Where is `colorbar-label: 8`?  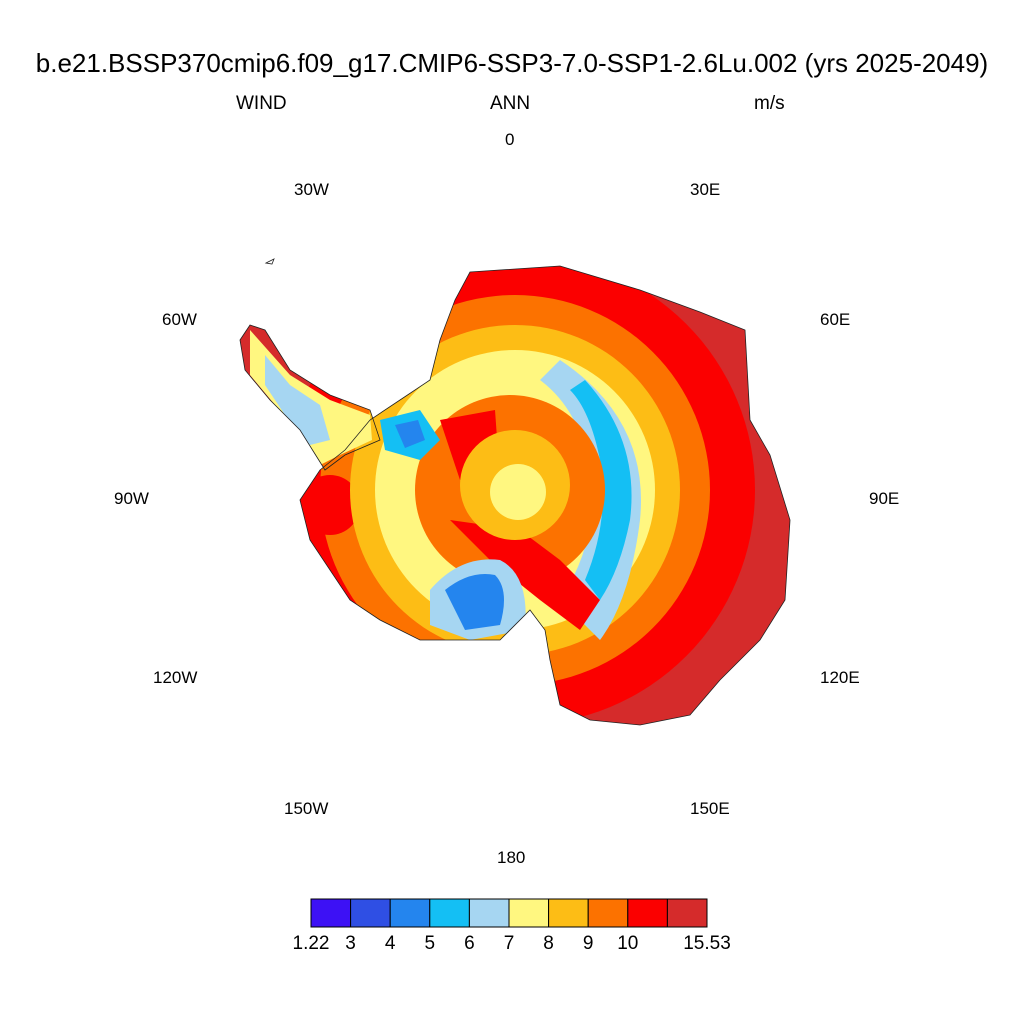
colorbar-label: 8 is located at coordinates (548, 943).